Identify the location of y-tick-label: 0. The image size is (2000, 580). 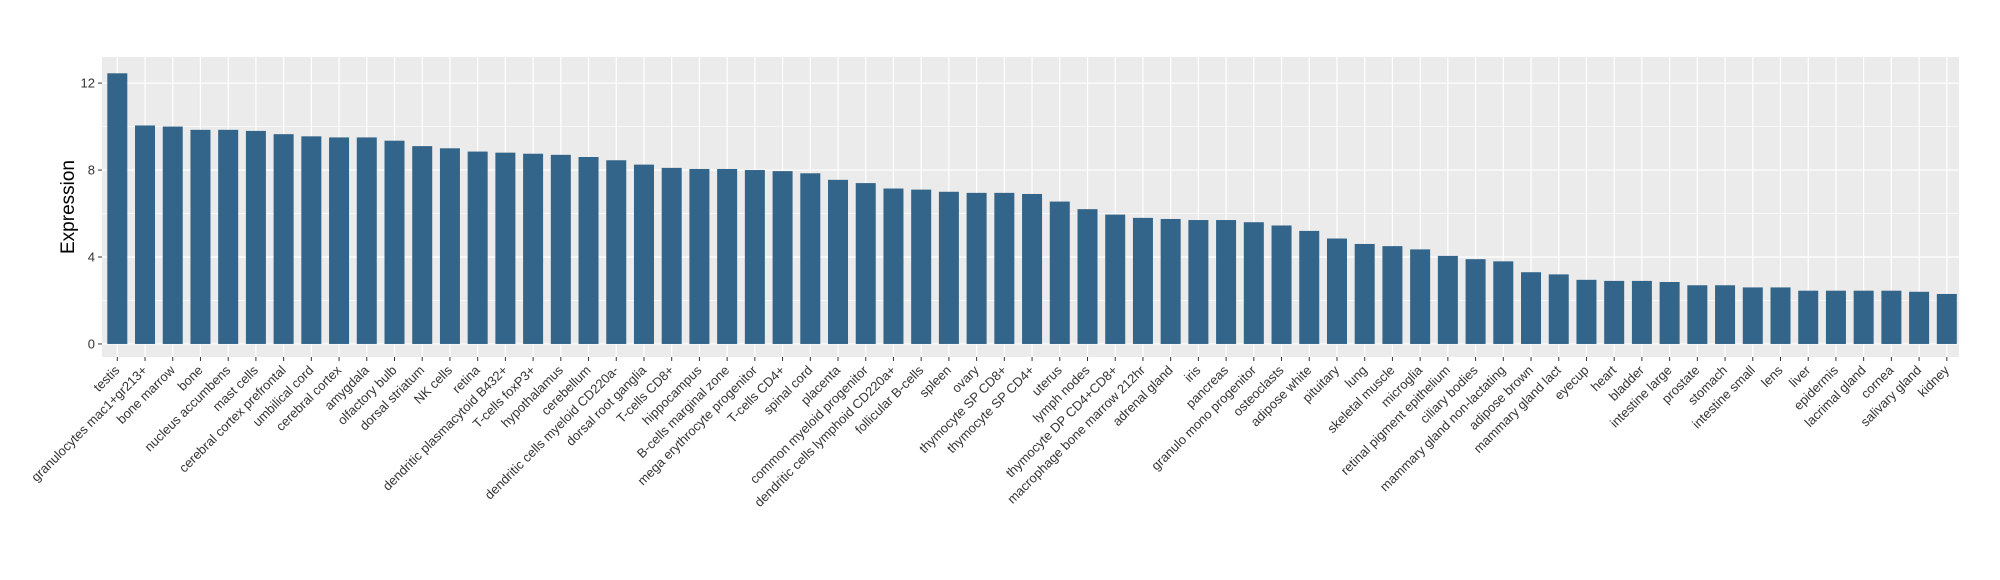
(91, 343).